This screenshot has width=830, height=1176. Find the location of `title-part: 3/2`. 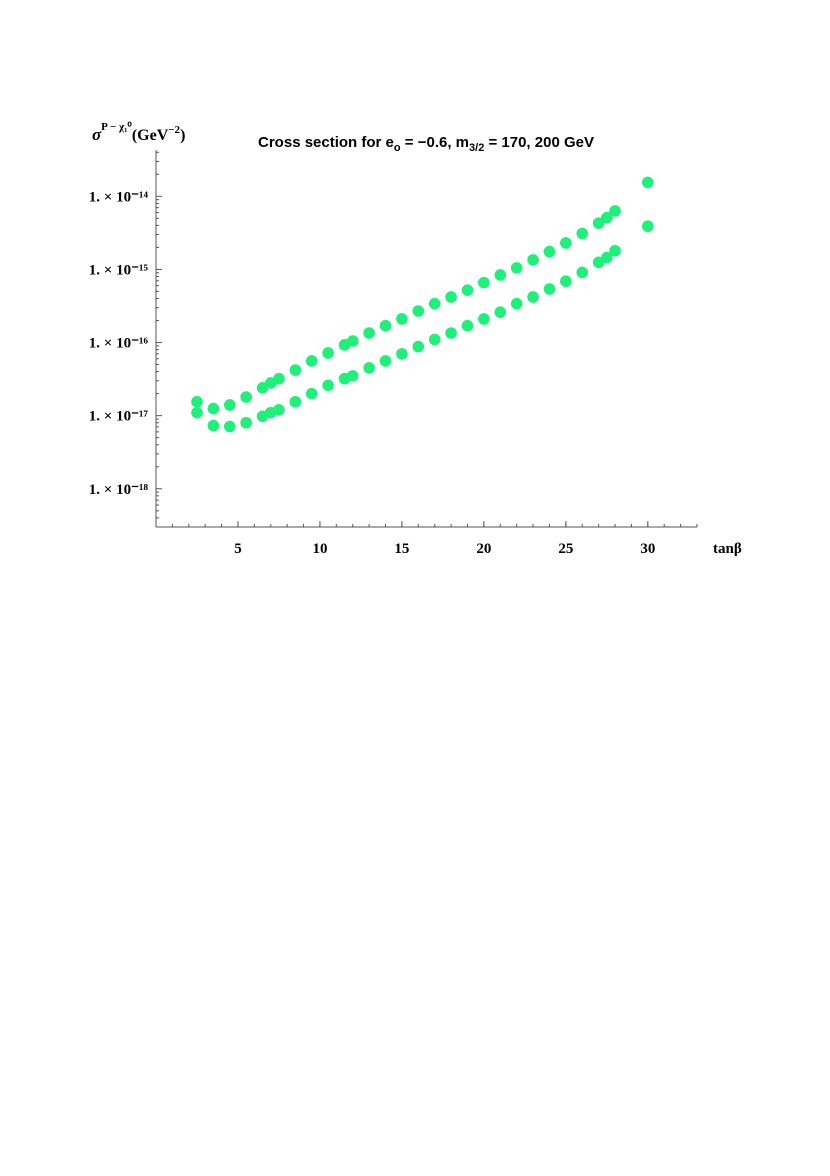

title-part: 3/2 is located at coordinates (476, 148).